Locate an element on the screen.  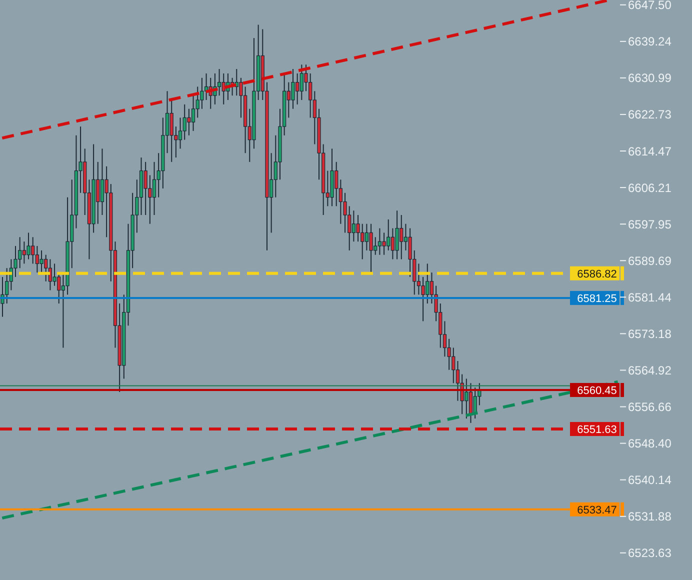
y-tick-label: 6564.92 is located at coordinates (650, 370).